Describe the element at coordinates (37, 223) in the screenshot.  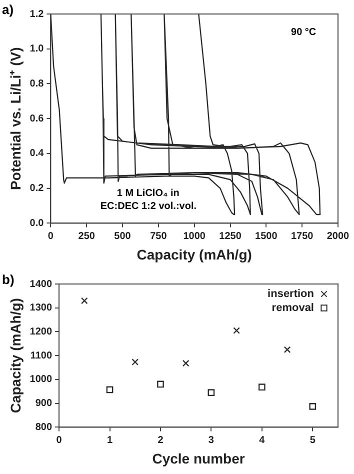
I see `y-tick-label: 0.0` at that location.